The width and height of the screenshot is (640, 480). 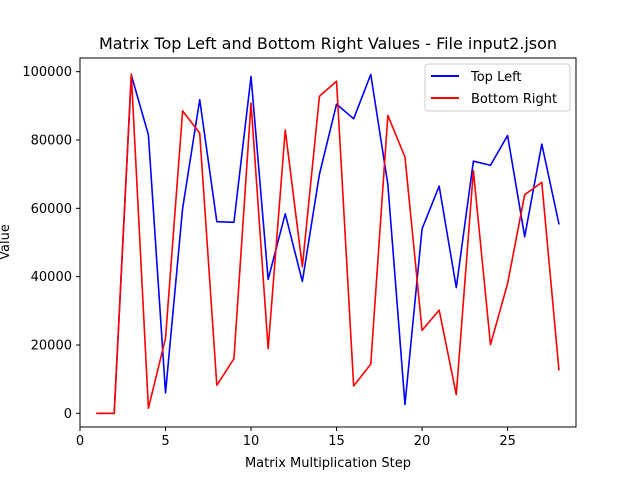 What do you see at coordinates (336, 441) in the screenshot?
I see `x-tick-label: 15` at bounding box center [336, 441].